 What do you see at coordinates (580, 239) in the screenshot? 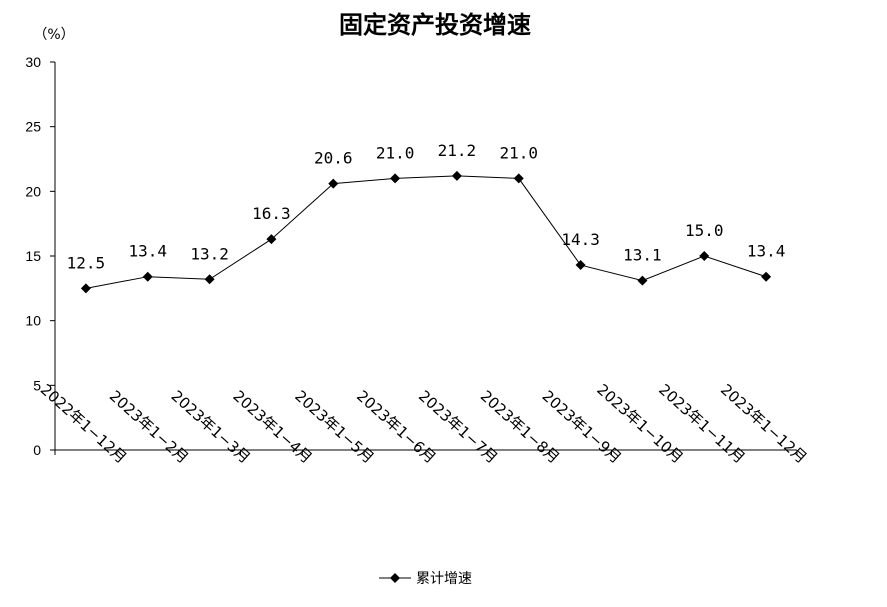
I see `data-label: 14.3` at bounding box center [580, 239].